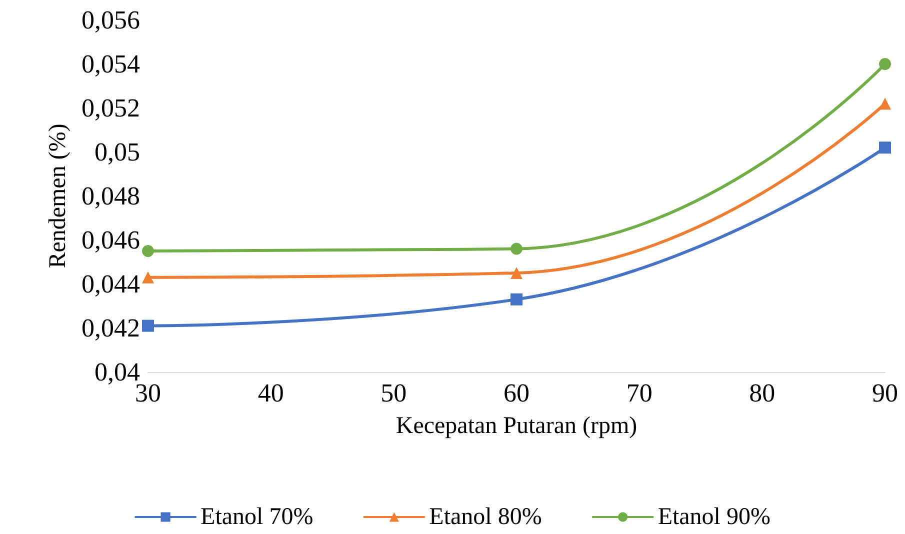  I want to click on legend-label: Etanol 80%, so click(485, 517).